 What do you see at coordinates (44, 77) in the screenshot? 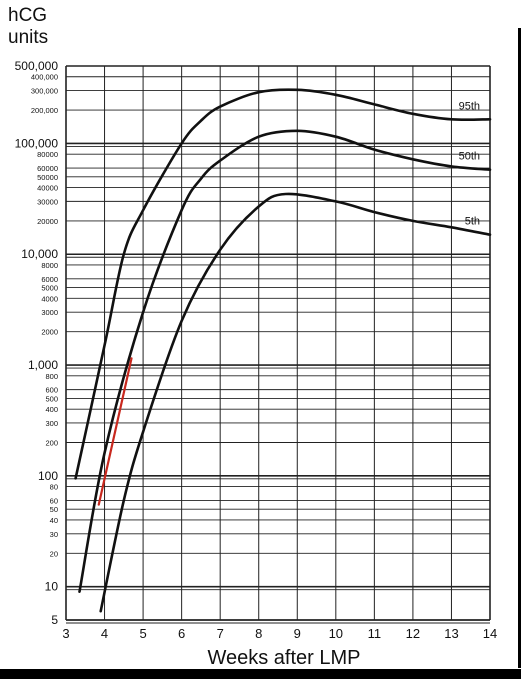
I see `y-tick-label: 400,000` at bounding box center [44, 77].